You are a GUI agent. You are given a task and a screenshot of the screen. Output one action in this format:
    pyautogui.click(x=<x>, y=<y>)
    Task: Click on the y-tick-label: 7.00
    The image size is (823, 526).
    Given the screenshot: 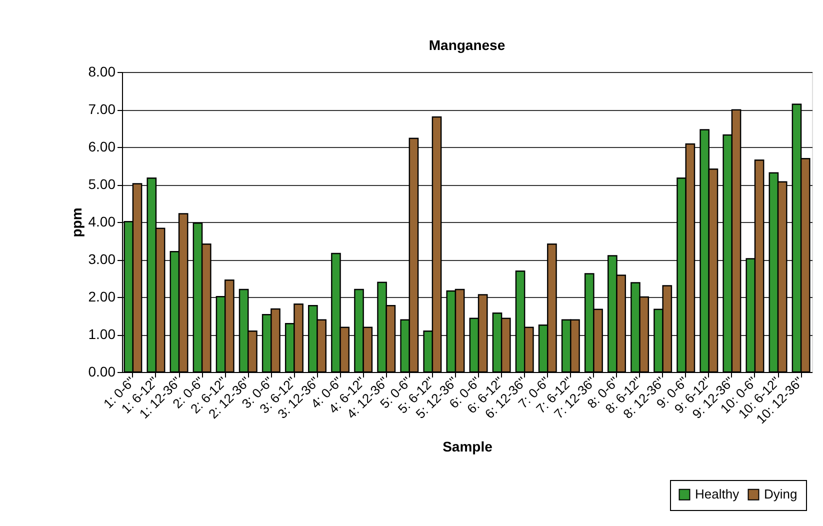 What is the action you would take?
    pyautogui.click(x=102, y=109)
    